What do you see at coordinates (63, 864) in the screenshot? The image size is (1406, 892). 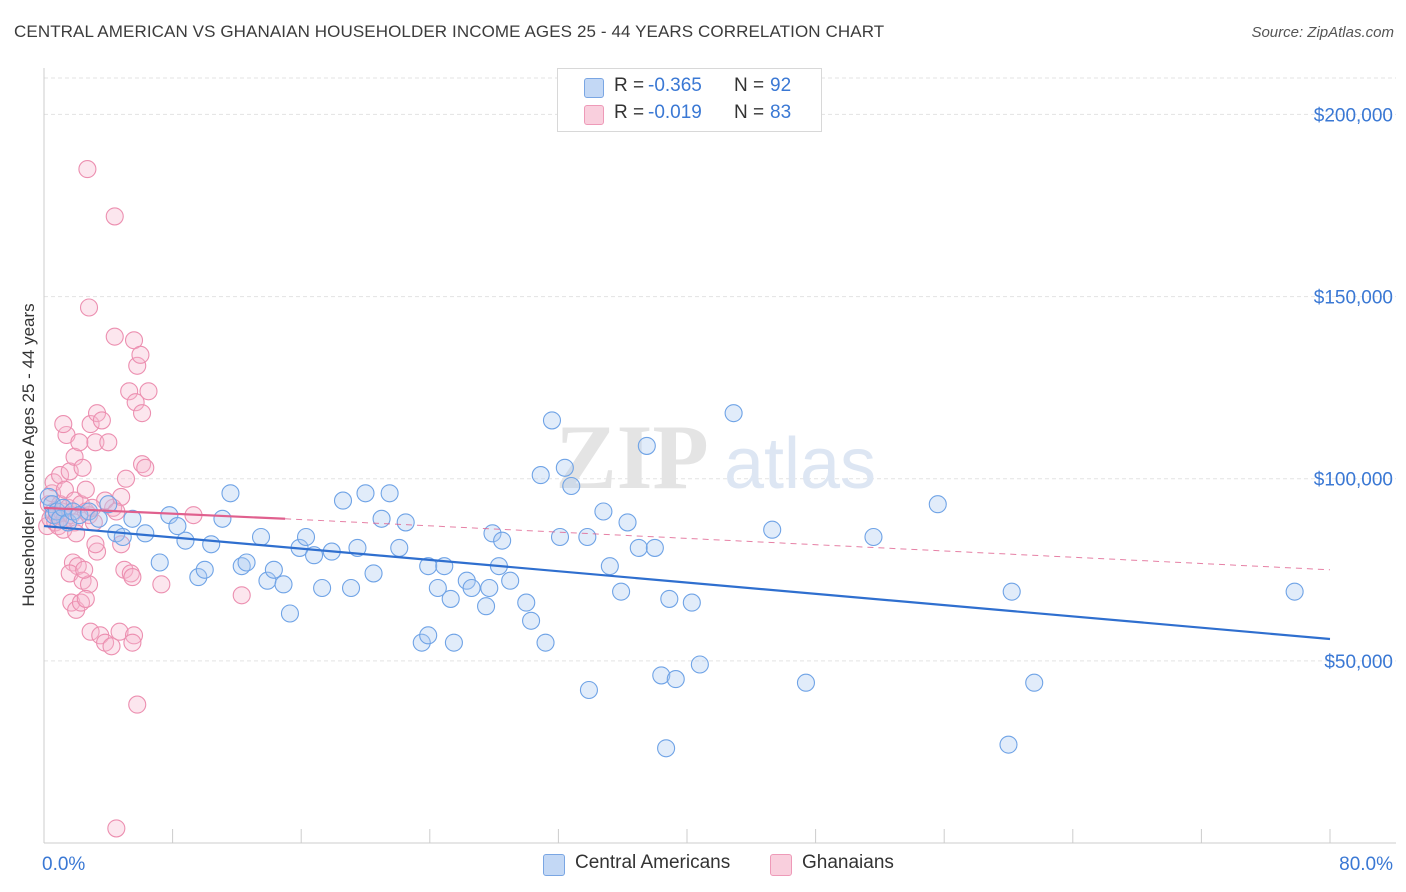 I see `x-tick-label: 0.0%` at bounding box center [63, 864].